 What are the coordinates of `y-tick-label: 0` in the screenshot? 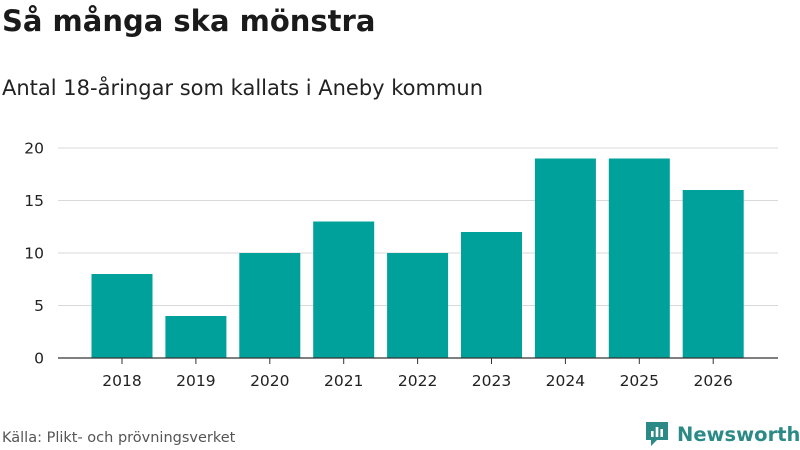 It's located at (39, 359).